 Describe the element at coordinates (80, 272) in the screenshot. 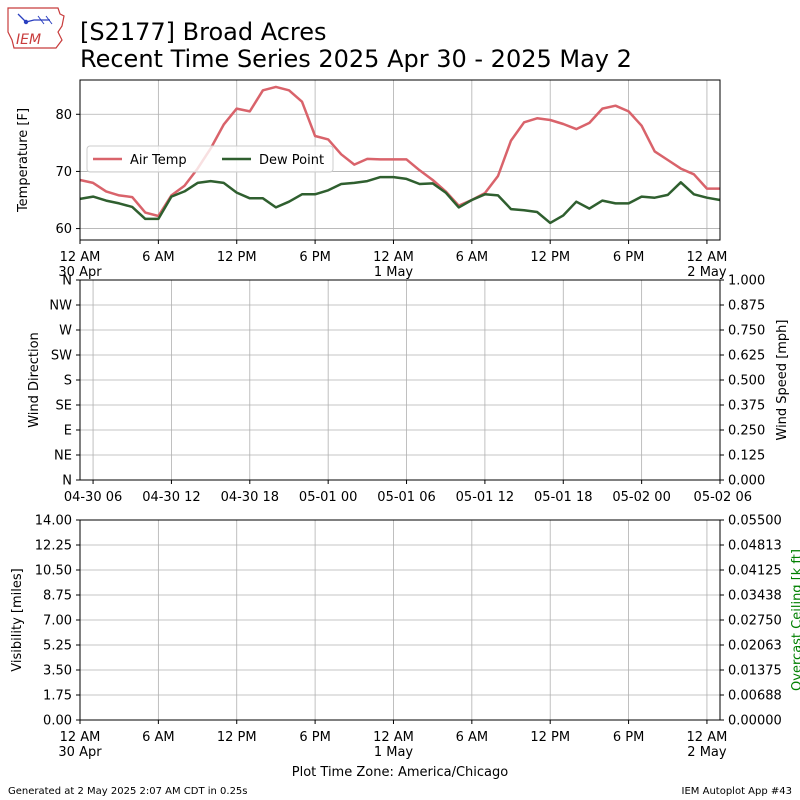

I see `temperature-xtick-date: 30 Apr` at that location.